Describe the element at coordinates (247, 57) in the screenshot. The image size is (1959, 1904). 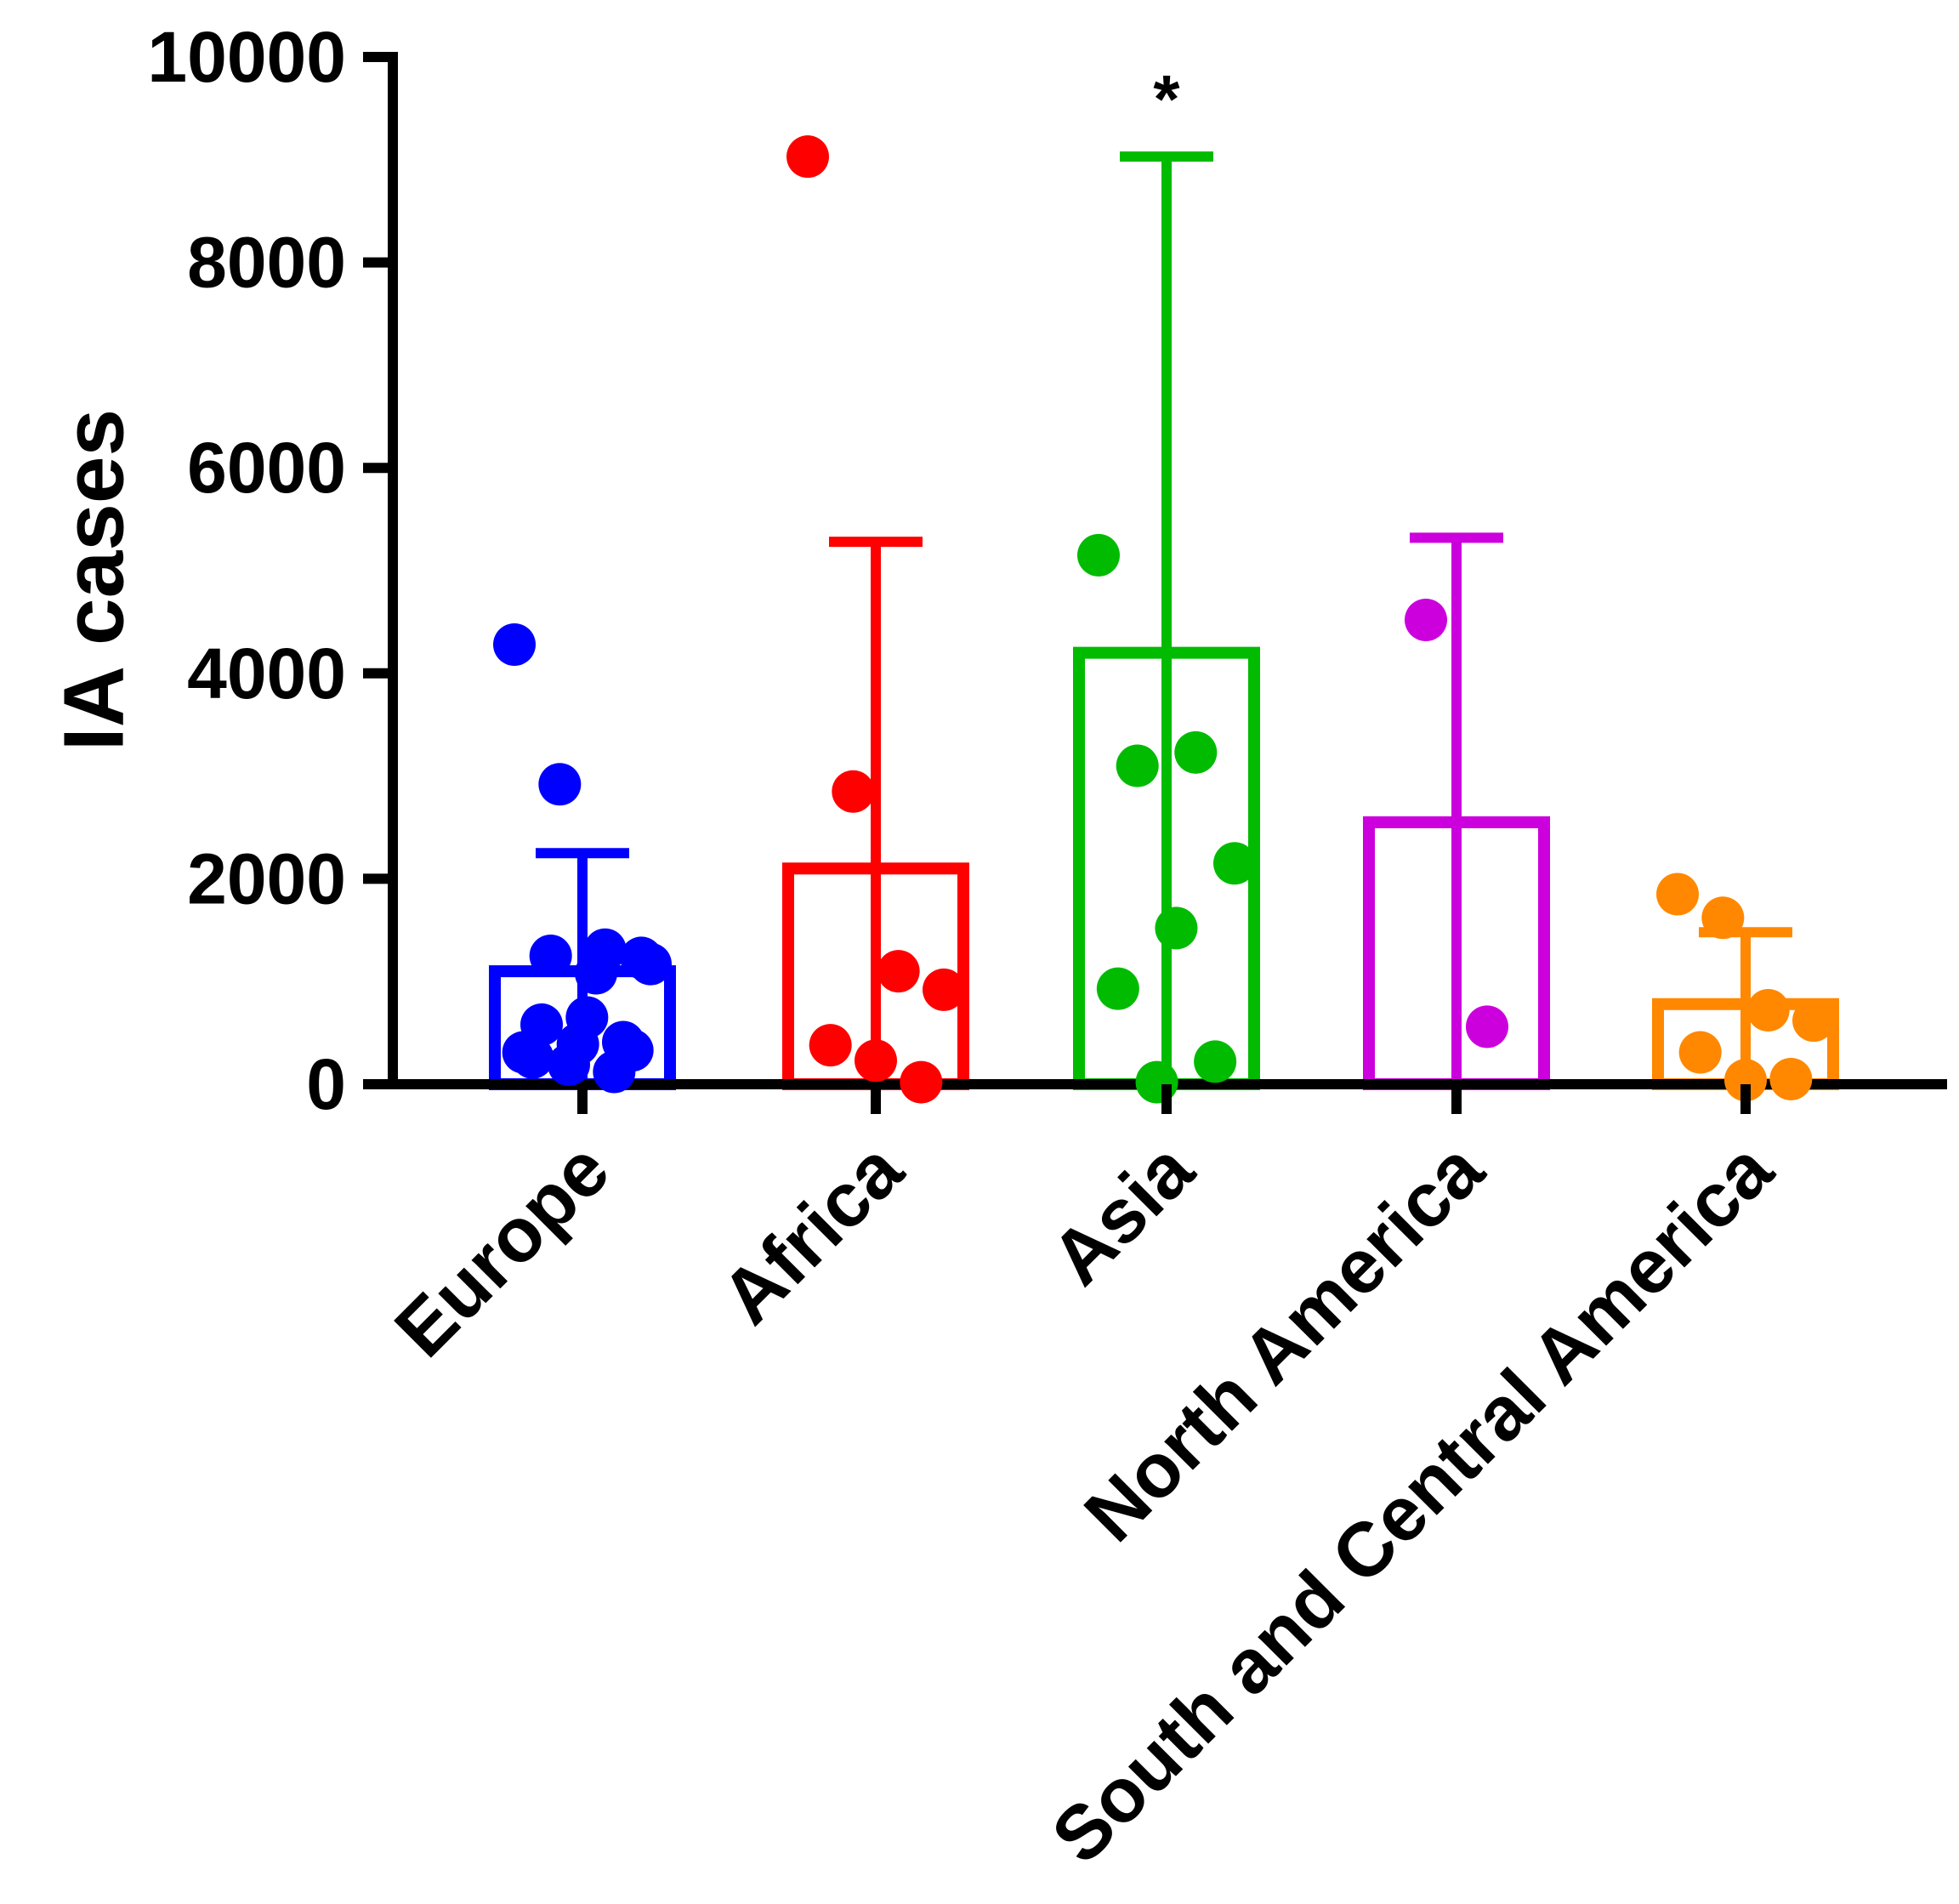
I see `y-tick-label-10000: 10000` at that location.